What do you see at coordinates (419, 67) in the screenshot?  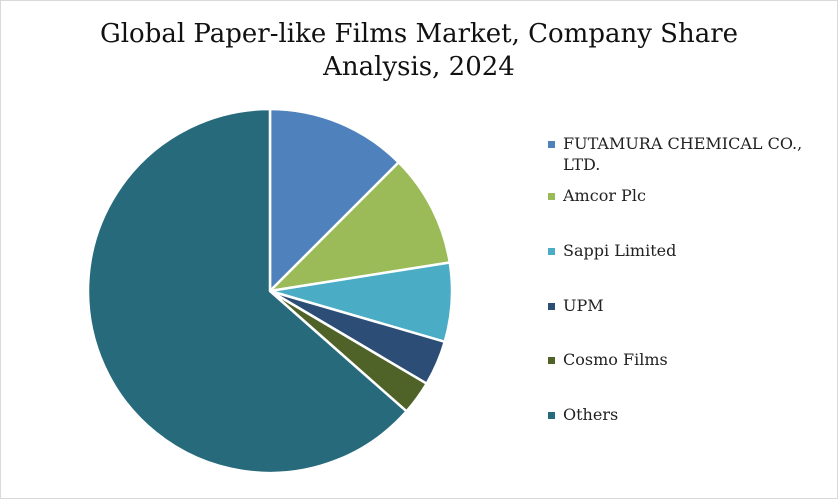 I see `chart-title-line-2: Analysis, 2024` at bounding box center [419, 67].